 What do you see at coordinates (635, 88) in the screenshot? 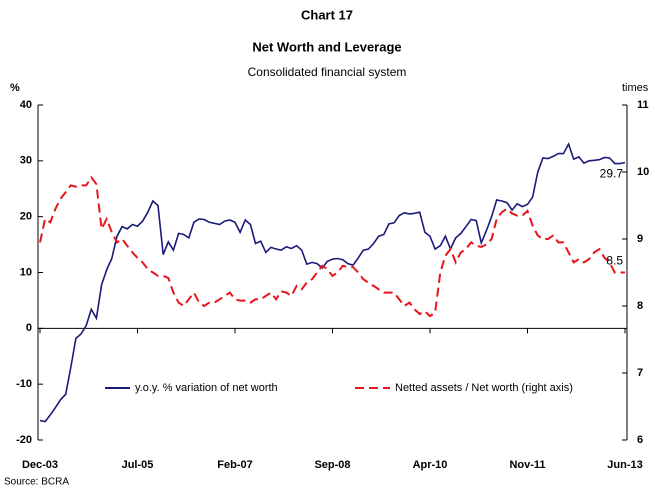
I see `y2-axis-label: times` at bounding box center [635, 88].